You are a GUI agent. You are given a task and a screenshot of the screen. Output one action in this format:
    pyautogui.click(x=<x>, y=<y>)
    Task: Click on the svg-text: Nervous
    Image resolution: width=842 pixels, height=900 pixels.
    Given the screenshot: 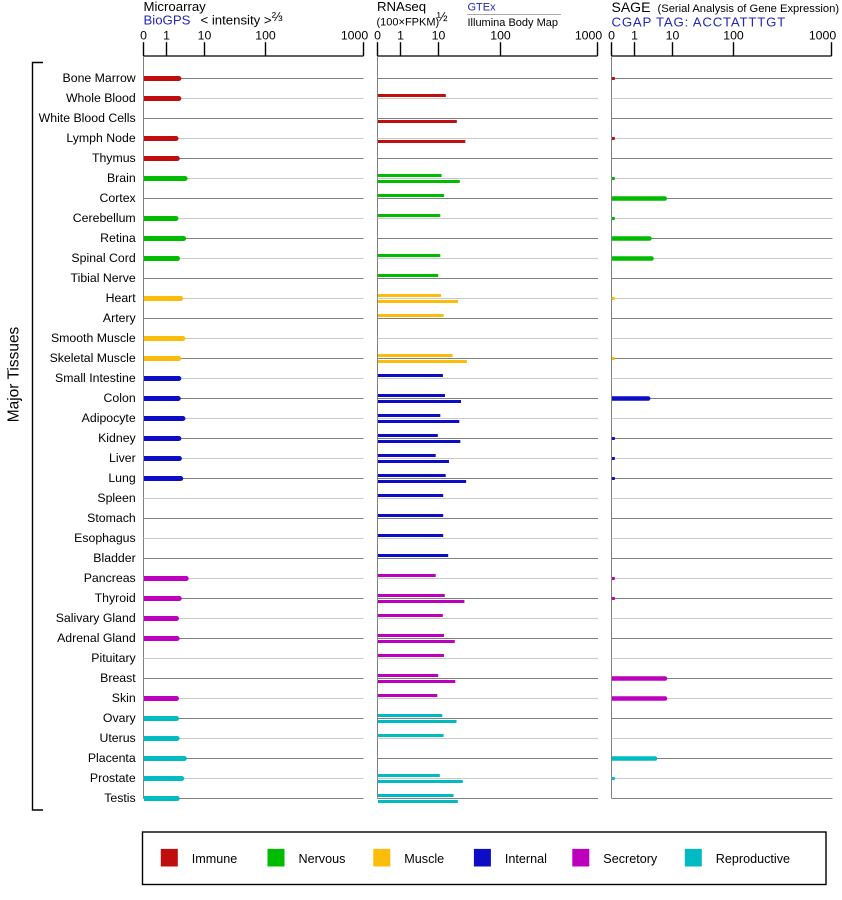 What is the action you would take?
    pyautogui.click(x=322, y=859)
    